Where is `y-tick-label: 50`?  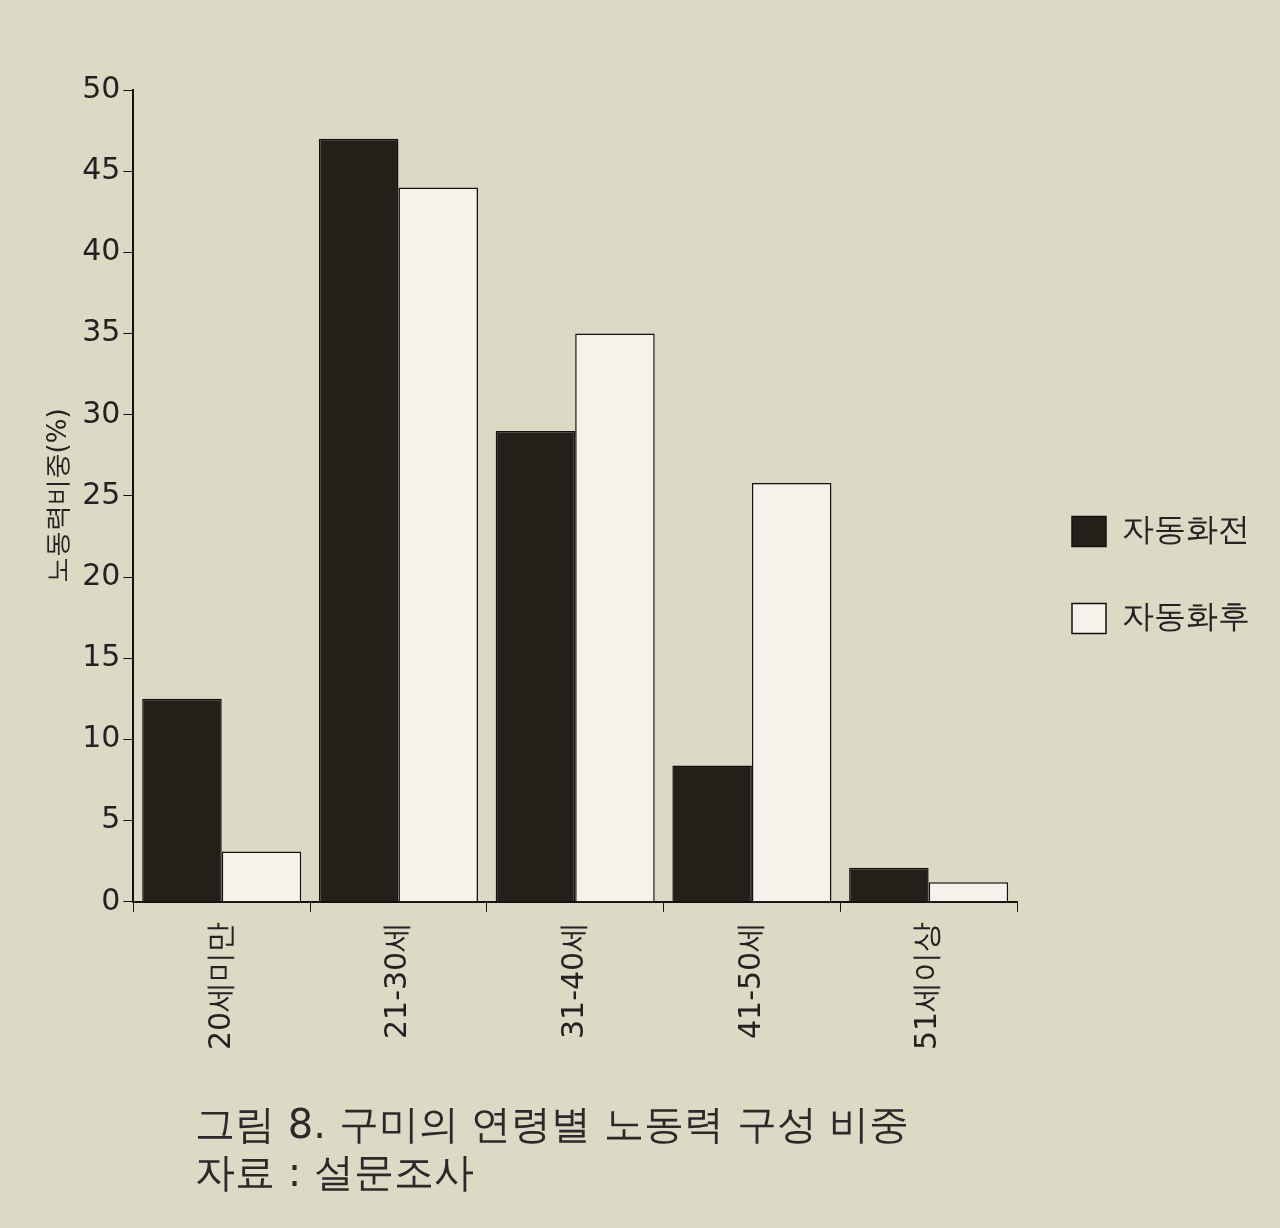
y-tick-label: 50 is located at coordinates (101, 87).